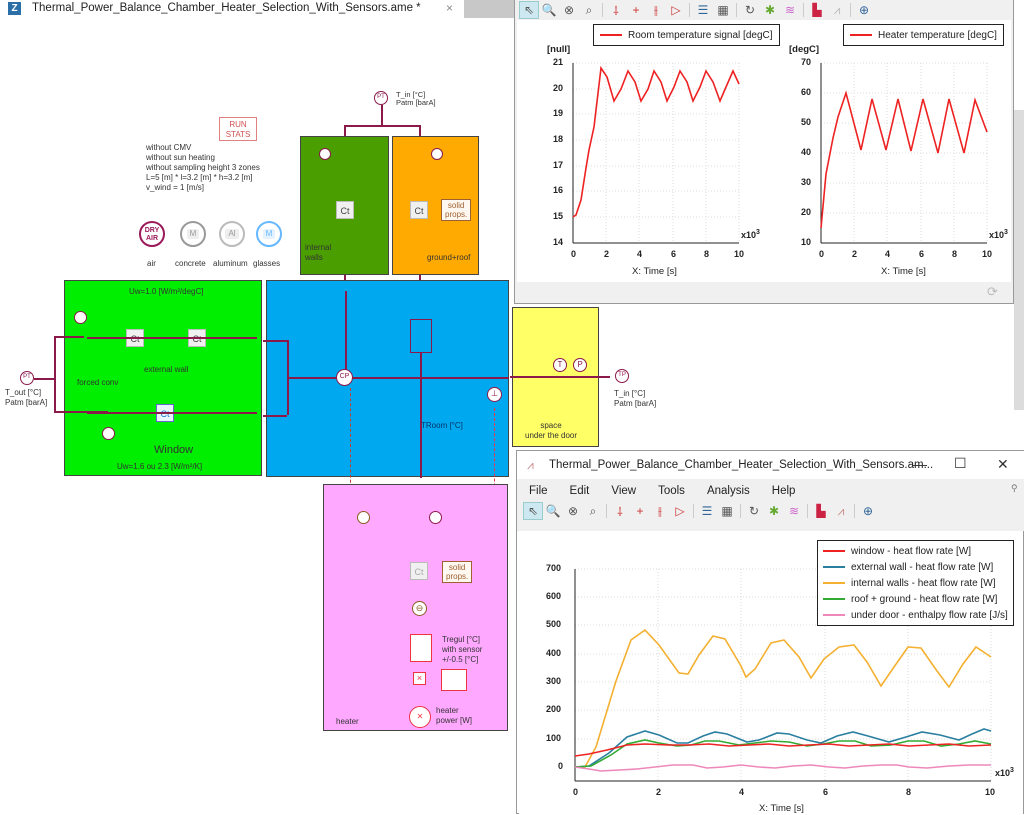 The image size is (1024, 815). What do you see at coordinates (1004, 772) in the screenshot?
I see `x-scale-bottom: x103` at bounding box center [1004, 772].